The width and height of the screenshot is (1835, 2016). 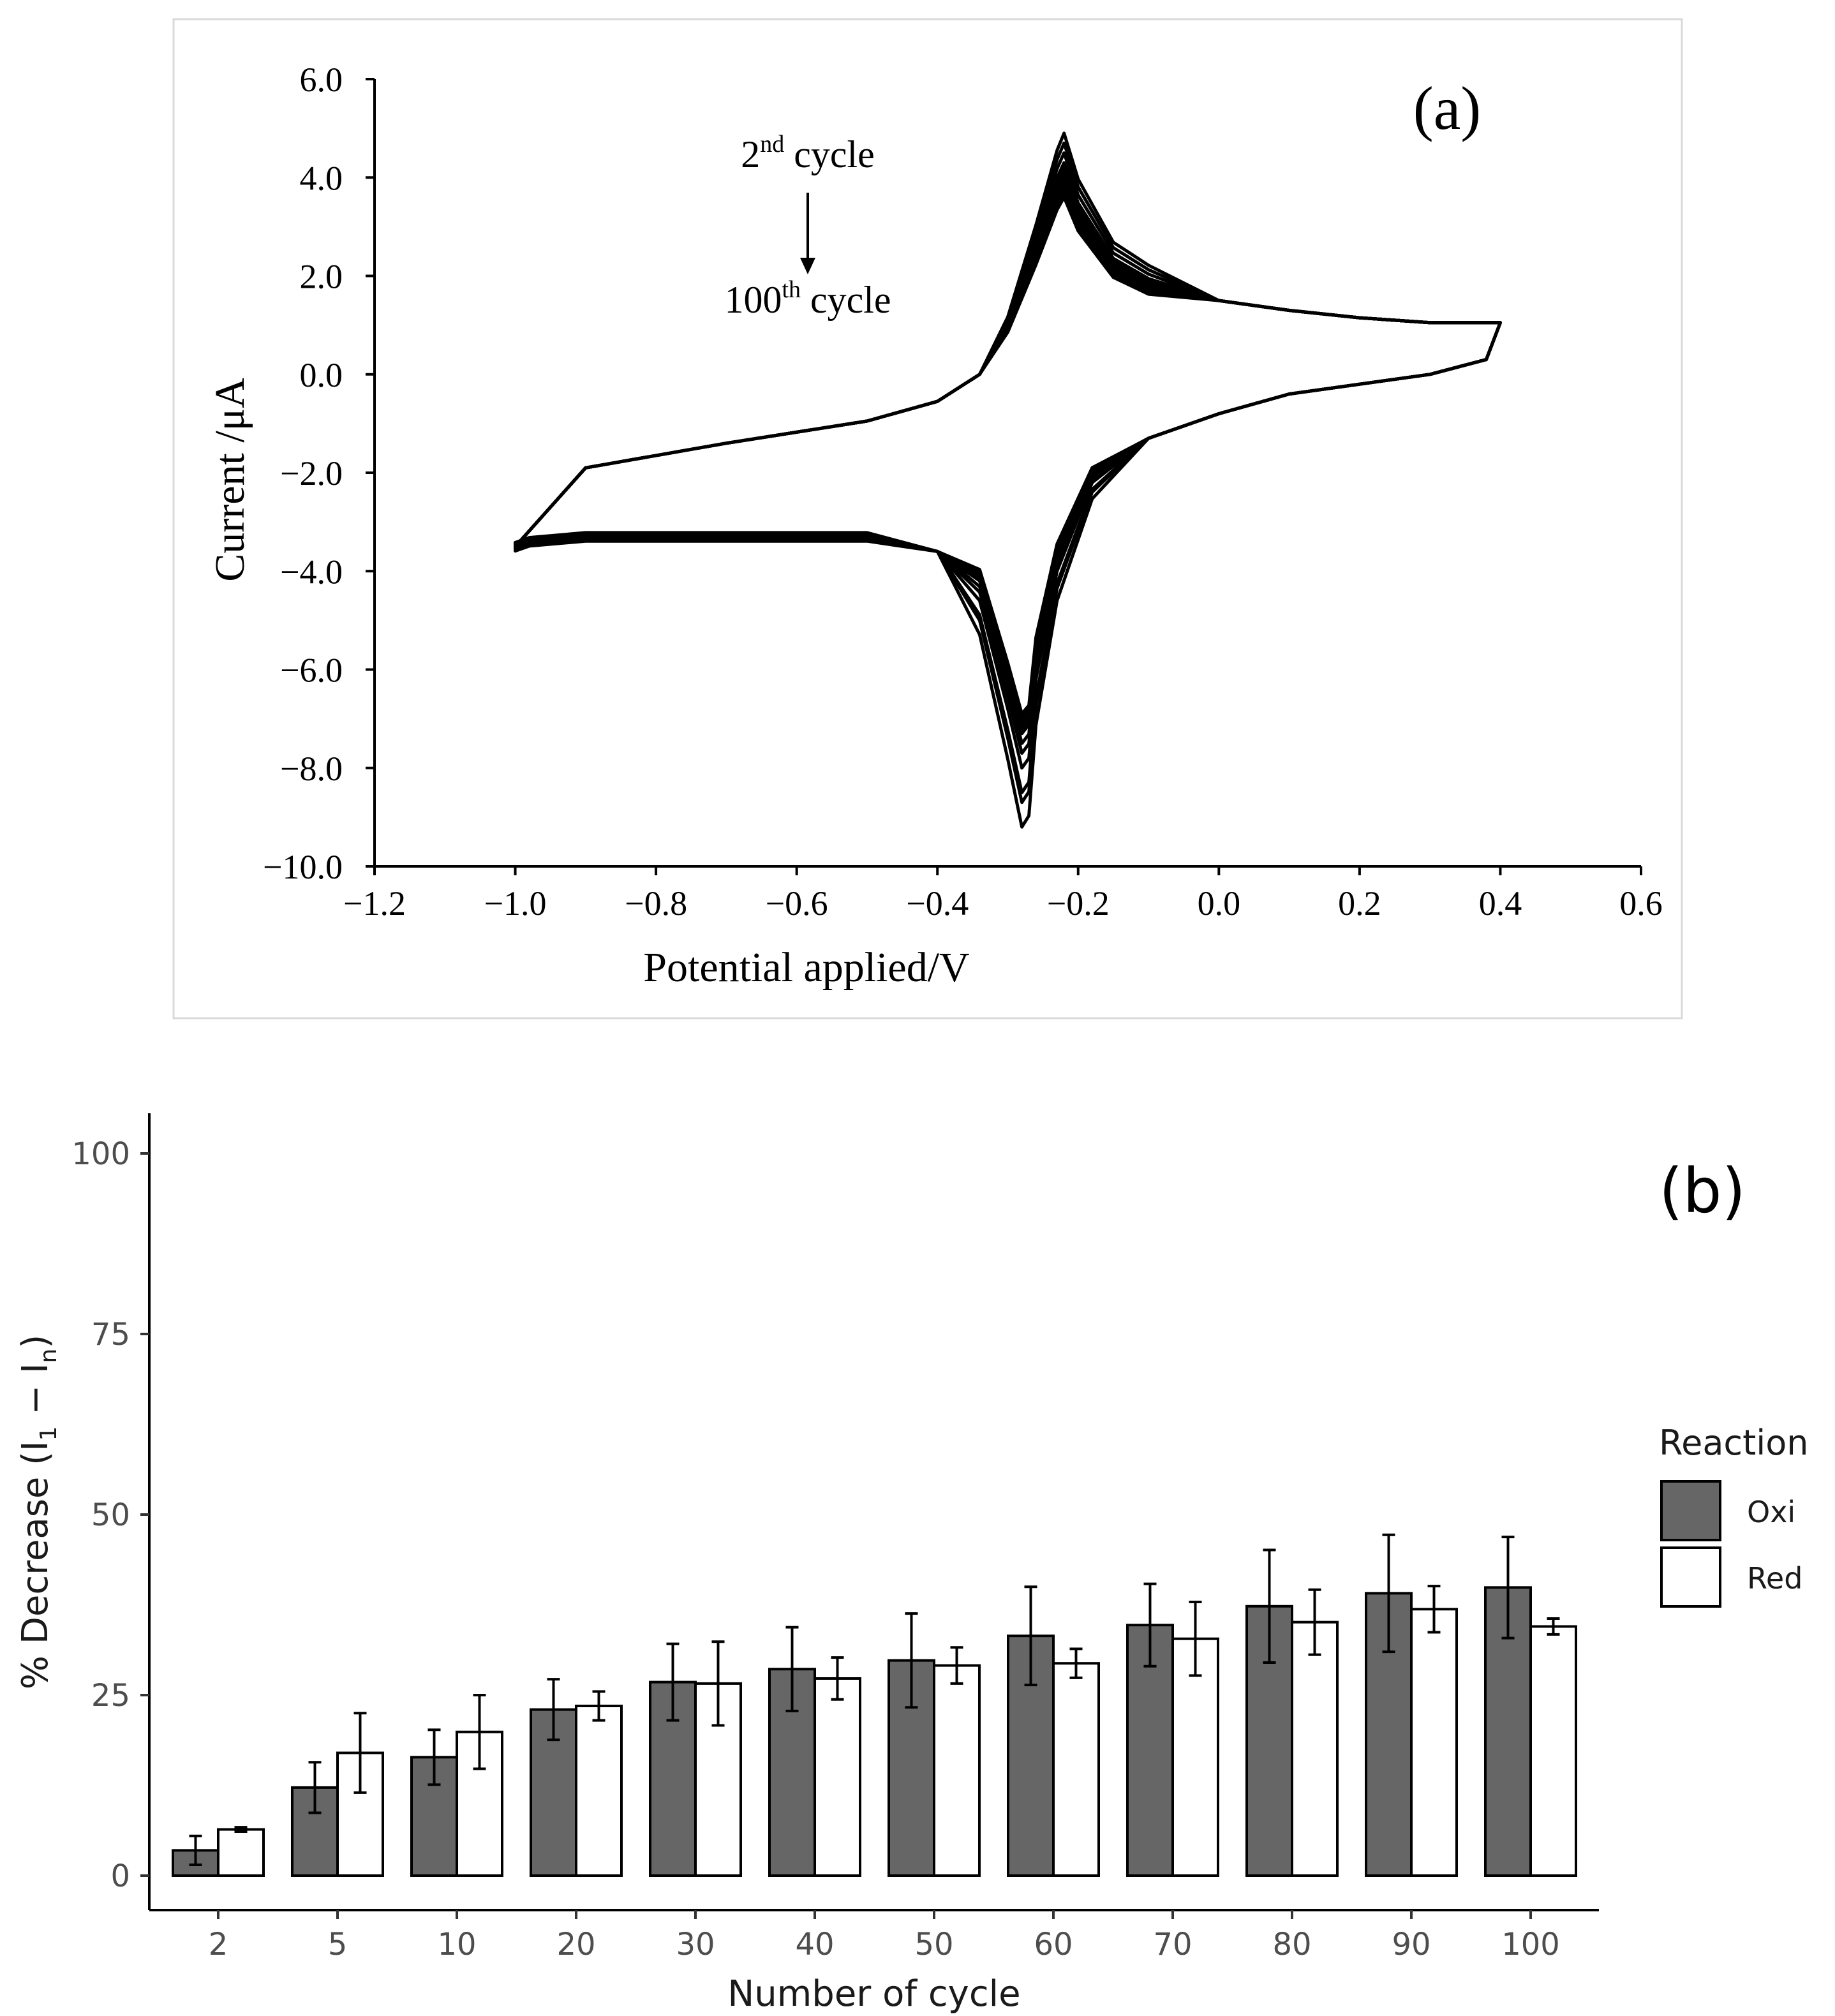 I want to click on a-y-tick-label: −8.0, so click(x=312, y=769).